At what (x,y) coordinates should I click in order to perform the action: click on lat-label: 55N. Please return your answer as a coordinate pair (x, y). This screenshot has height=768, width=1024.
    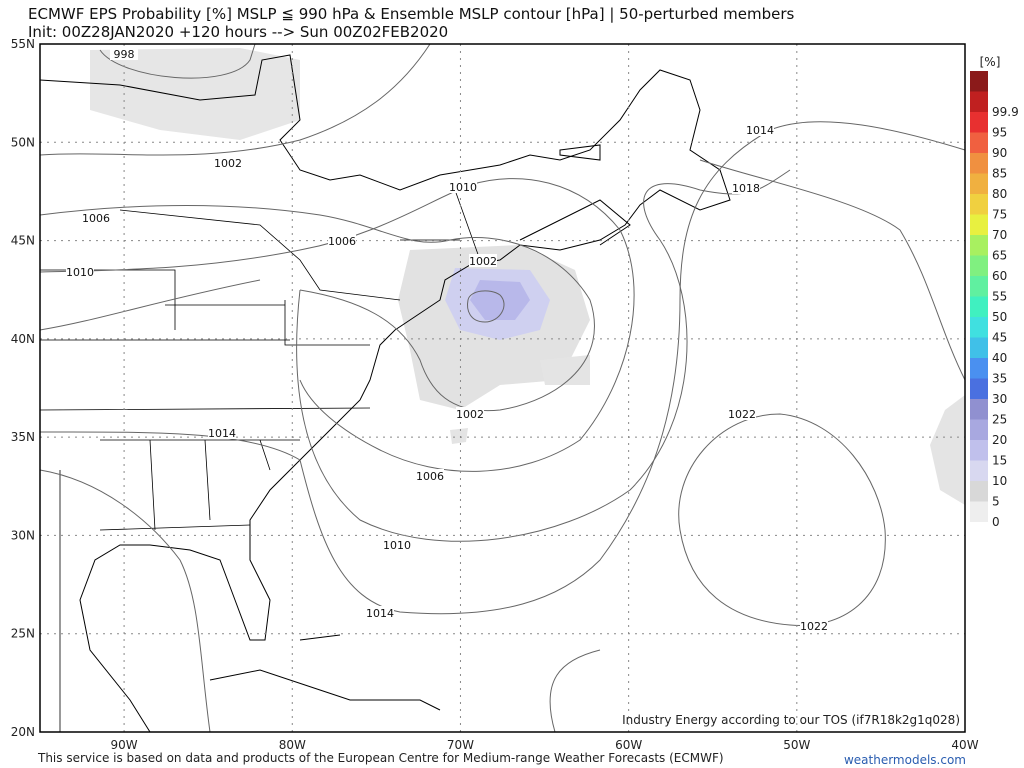
    Looking at the image, I should click on (23, 44).